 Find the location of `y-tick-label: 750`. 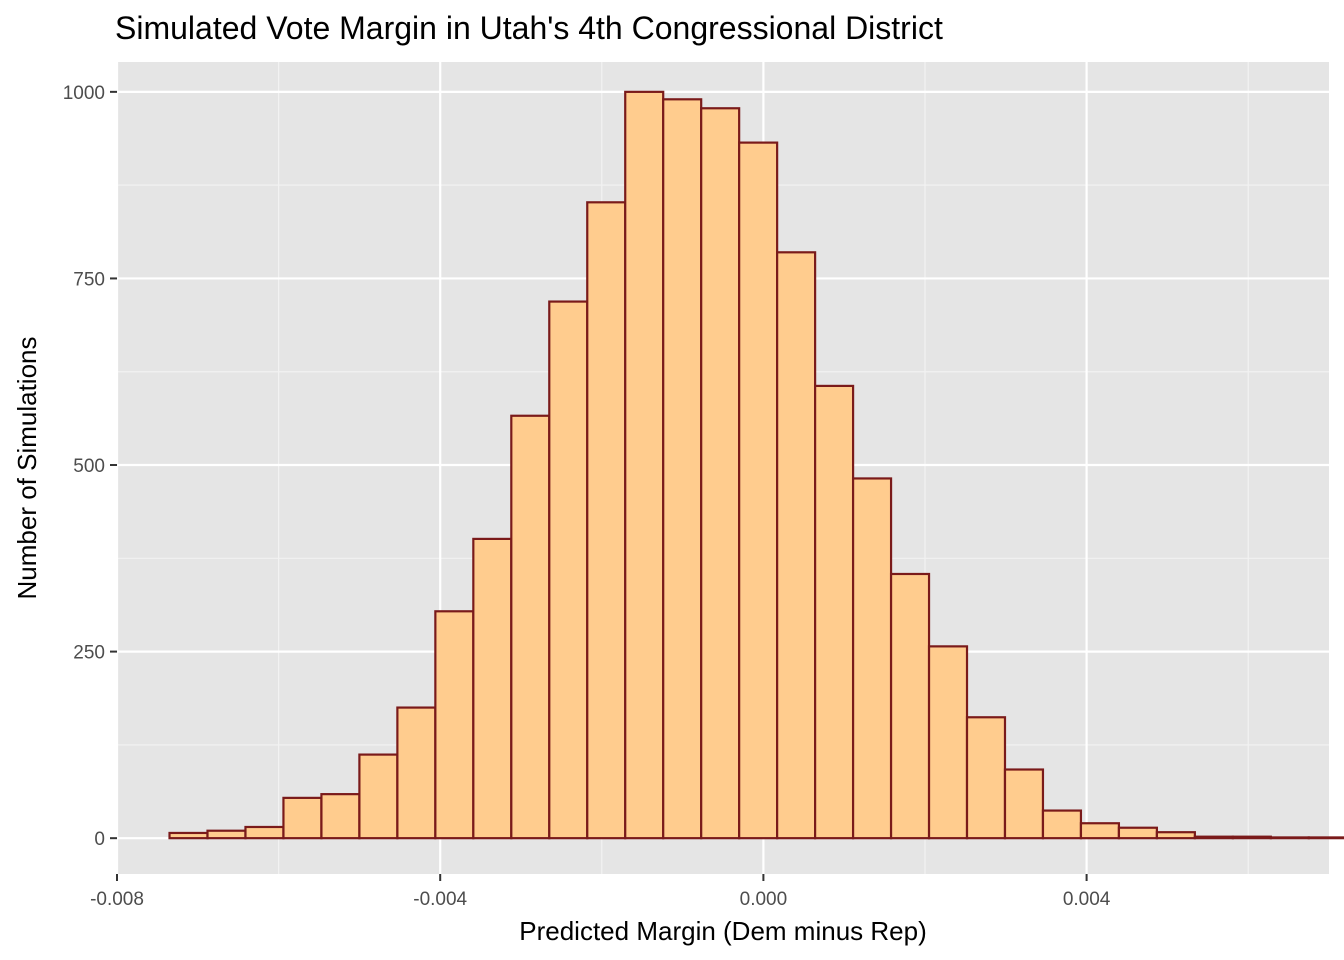

y-tick-label: 750 is located at coordinates (89, 279).